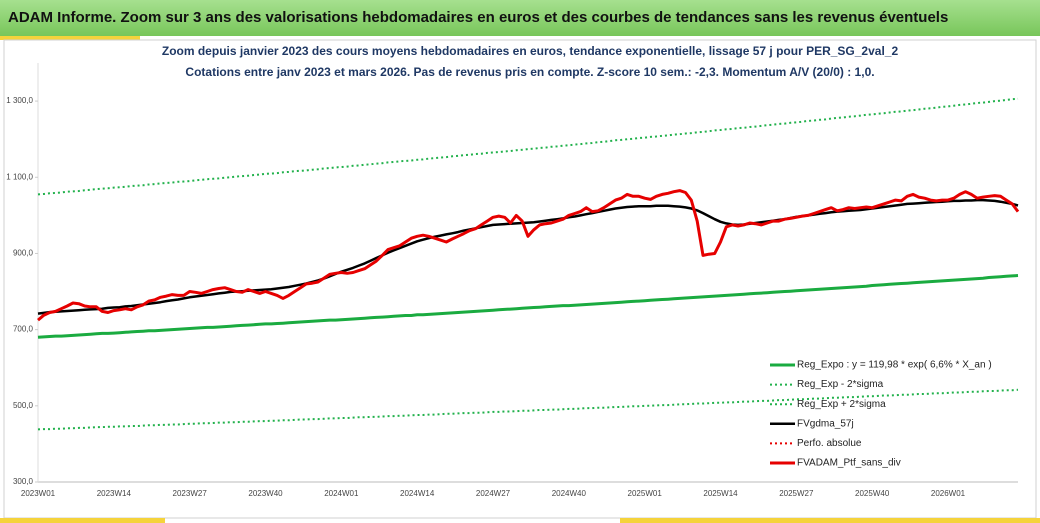 Image resolution: width=1040 pixels, height=523 pixels. Describe the element at coordinates (493, 493) in the screenshot. I see `x-tick-label: 2024W27` at that location.